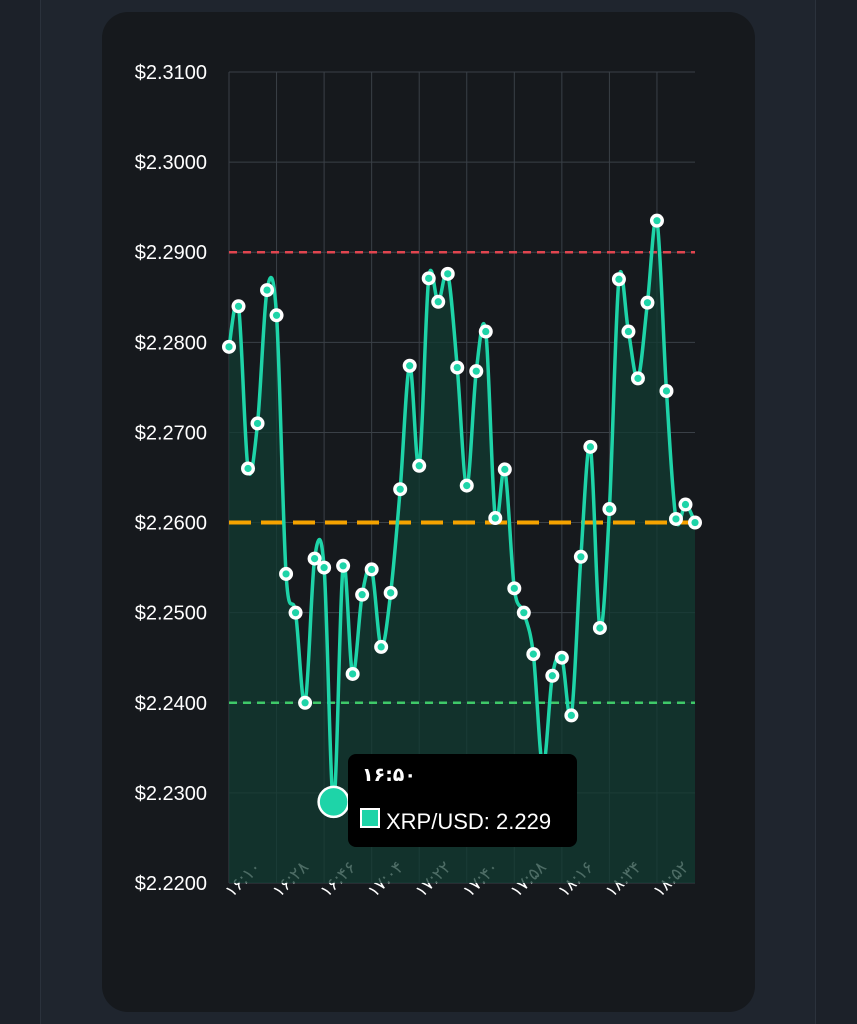 The width and height of the screenshot is (857, 1024). What do you see at coordinates (171, 433) in the screenshot?
I see `y-tick-label: $2.2700` at bounding box center [171, 433].